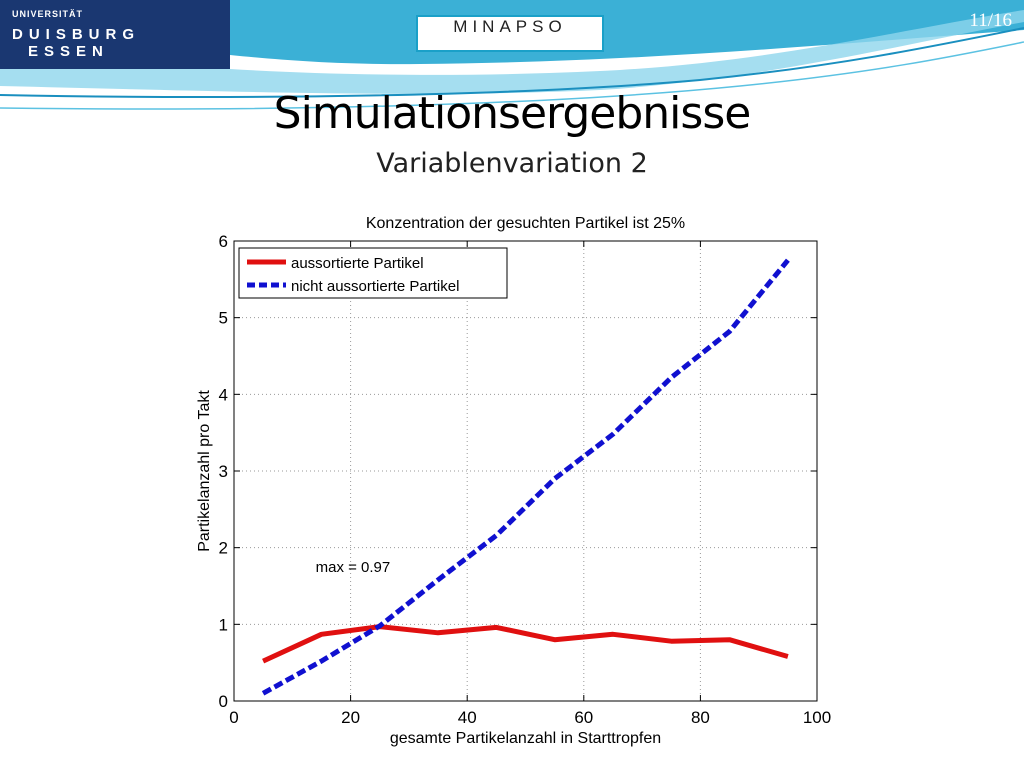 Image resolution: width=1024 pixels, height=768 pixels. I want to click on page-number: 11/16, so click(990, 20).